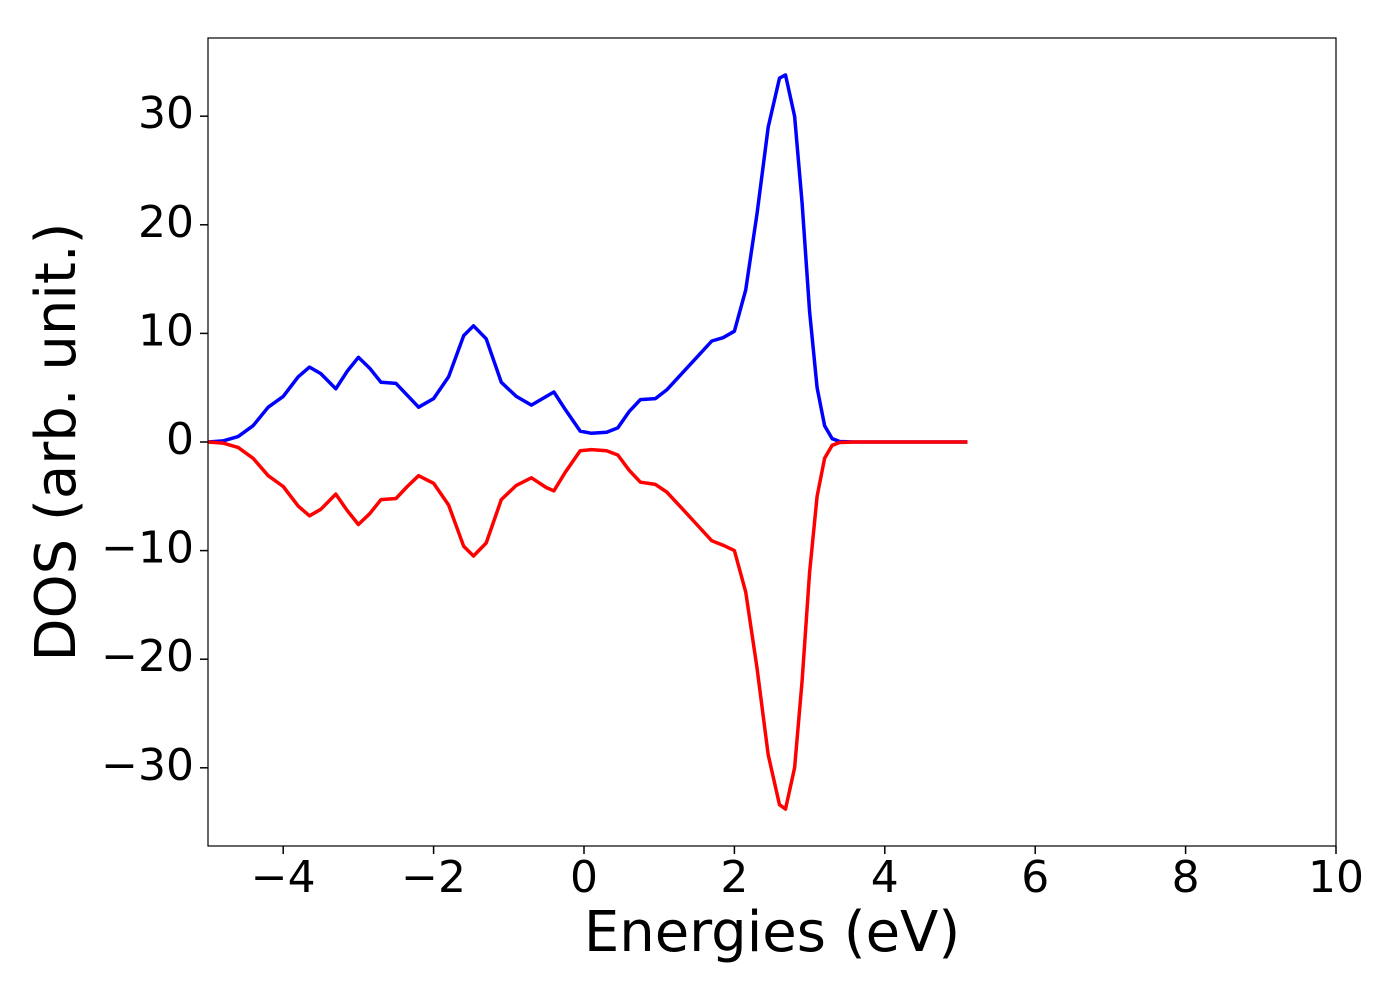 This screenshot has width=1400, height=1000. What do you see at coordinates (1186, 877) in the screenshot?
I see `x-tick-label: 8` at bounding box center [1186, 877].